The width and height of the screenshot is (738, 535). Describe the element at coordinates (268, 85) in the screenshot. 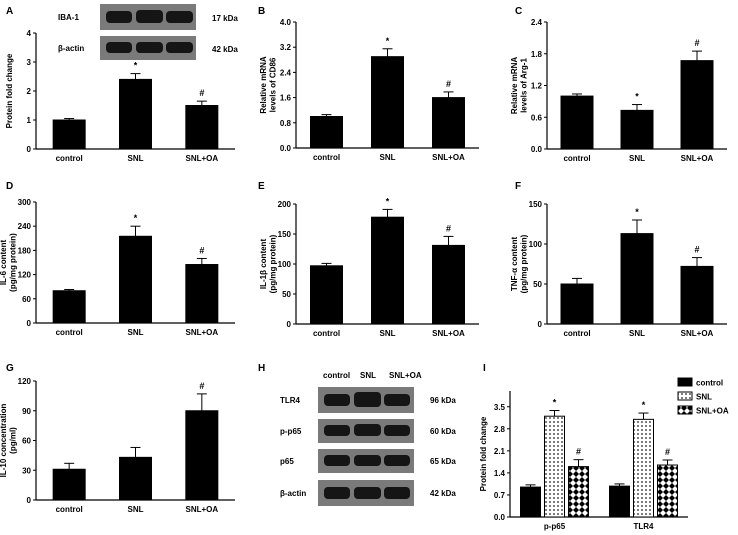

I see `y-axis-label: Relative mRNAlevels of CD86` at that location.